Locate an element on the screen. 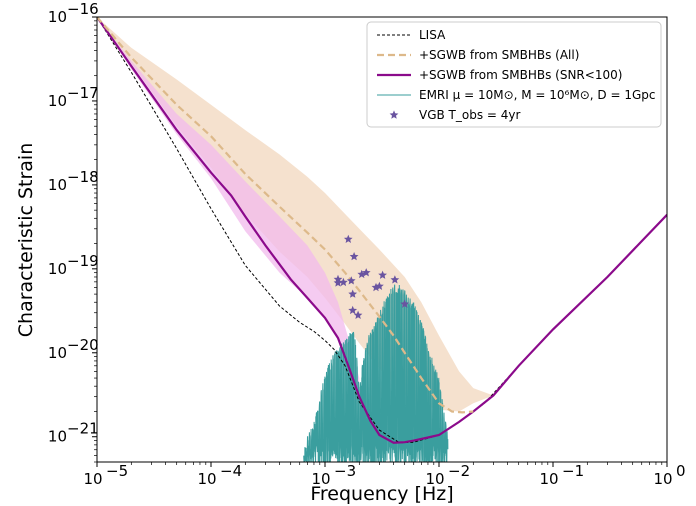  legend-label-sgwb-all: +SGWB from SMBHBs (All) is located at coordinates (499, 55).